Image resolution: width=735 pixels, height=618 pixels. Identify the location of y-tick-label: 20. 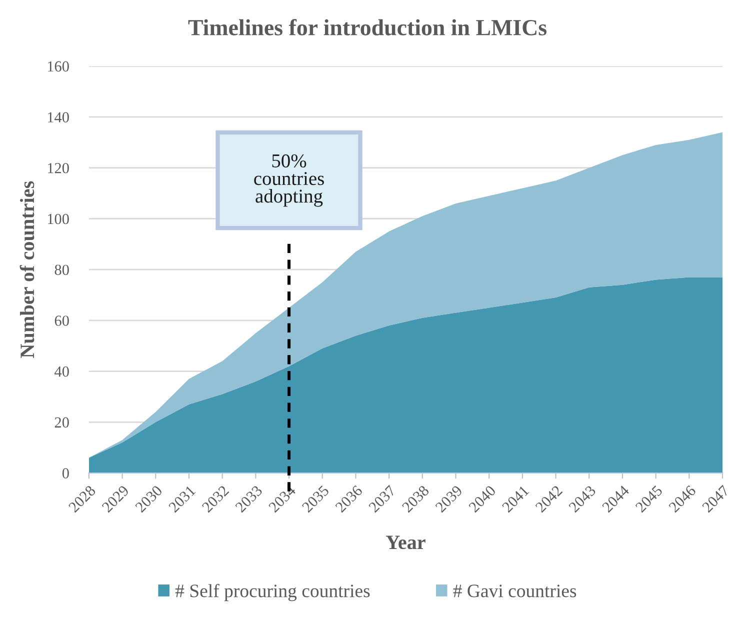
(61, 422).